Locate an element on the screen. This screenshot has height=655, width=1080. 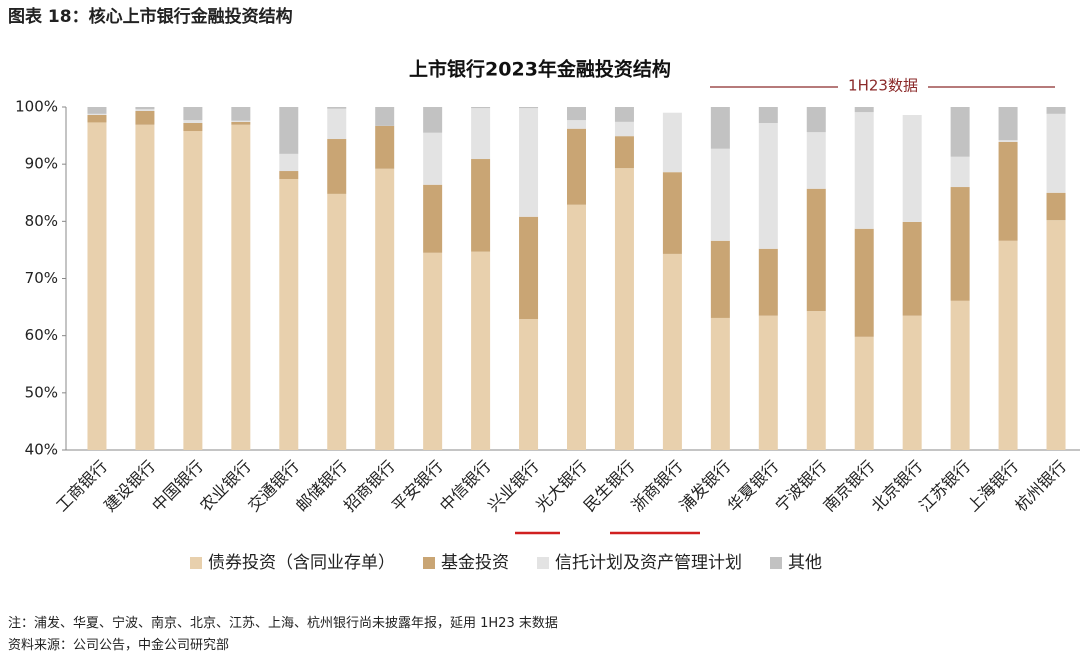
x-tick-label: 华夏银行 is located at coordinates (753, 486).